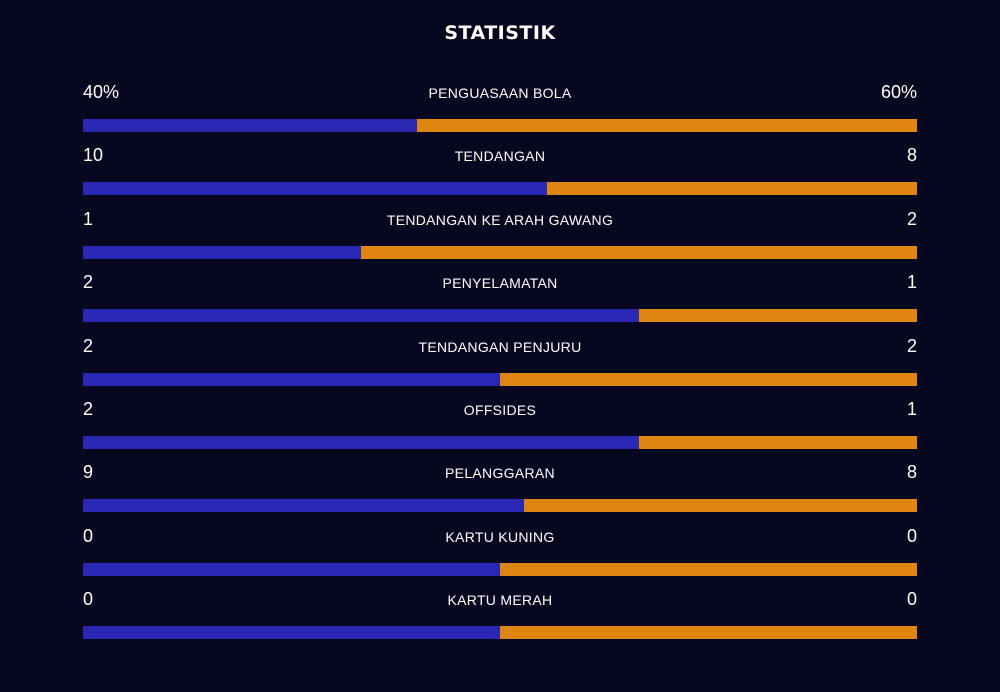 Image resolution: width=1000 pixels, height=692 pixels. Describe the element at coordinates (500, 111) in the screenshot. I see `stat-row: 40% PENGUASAAN BOLA 60%` at that location.